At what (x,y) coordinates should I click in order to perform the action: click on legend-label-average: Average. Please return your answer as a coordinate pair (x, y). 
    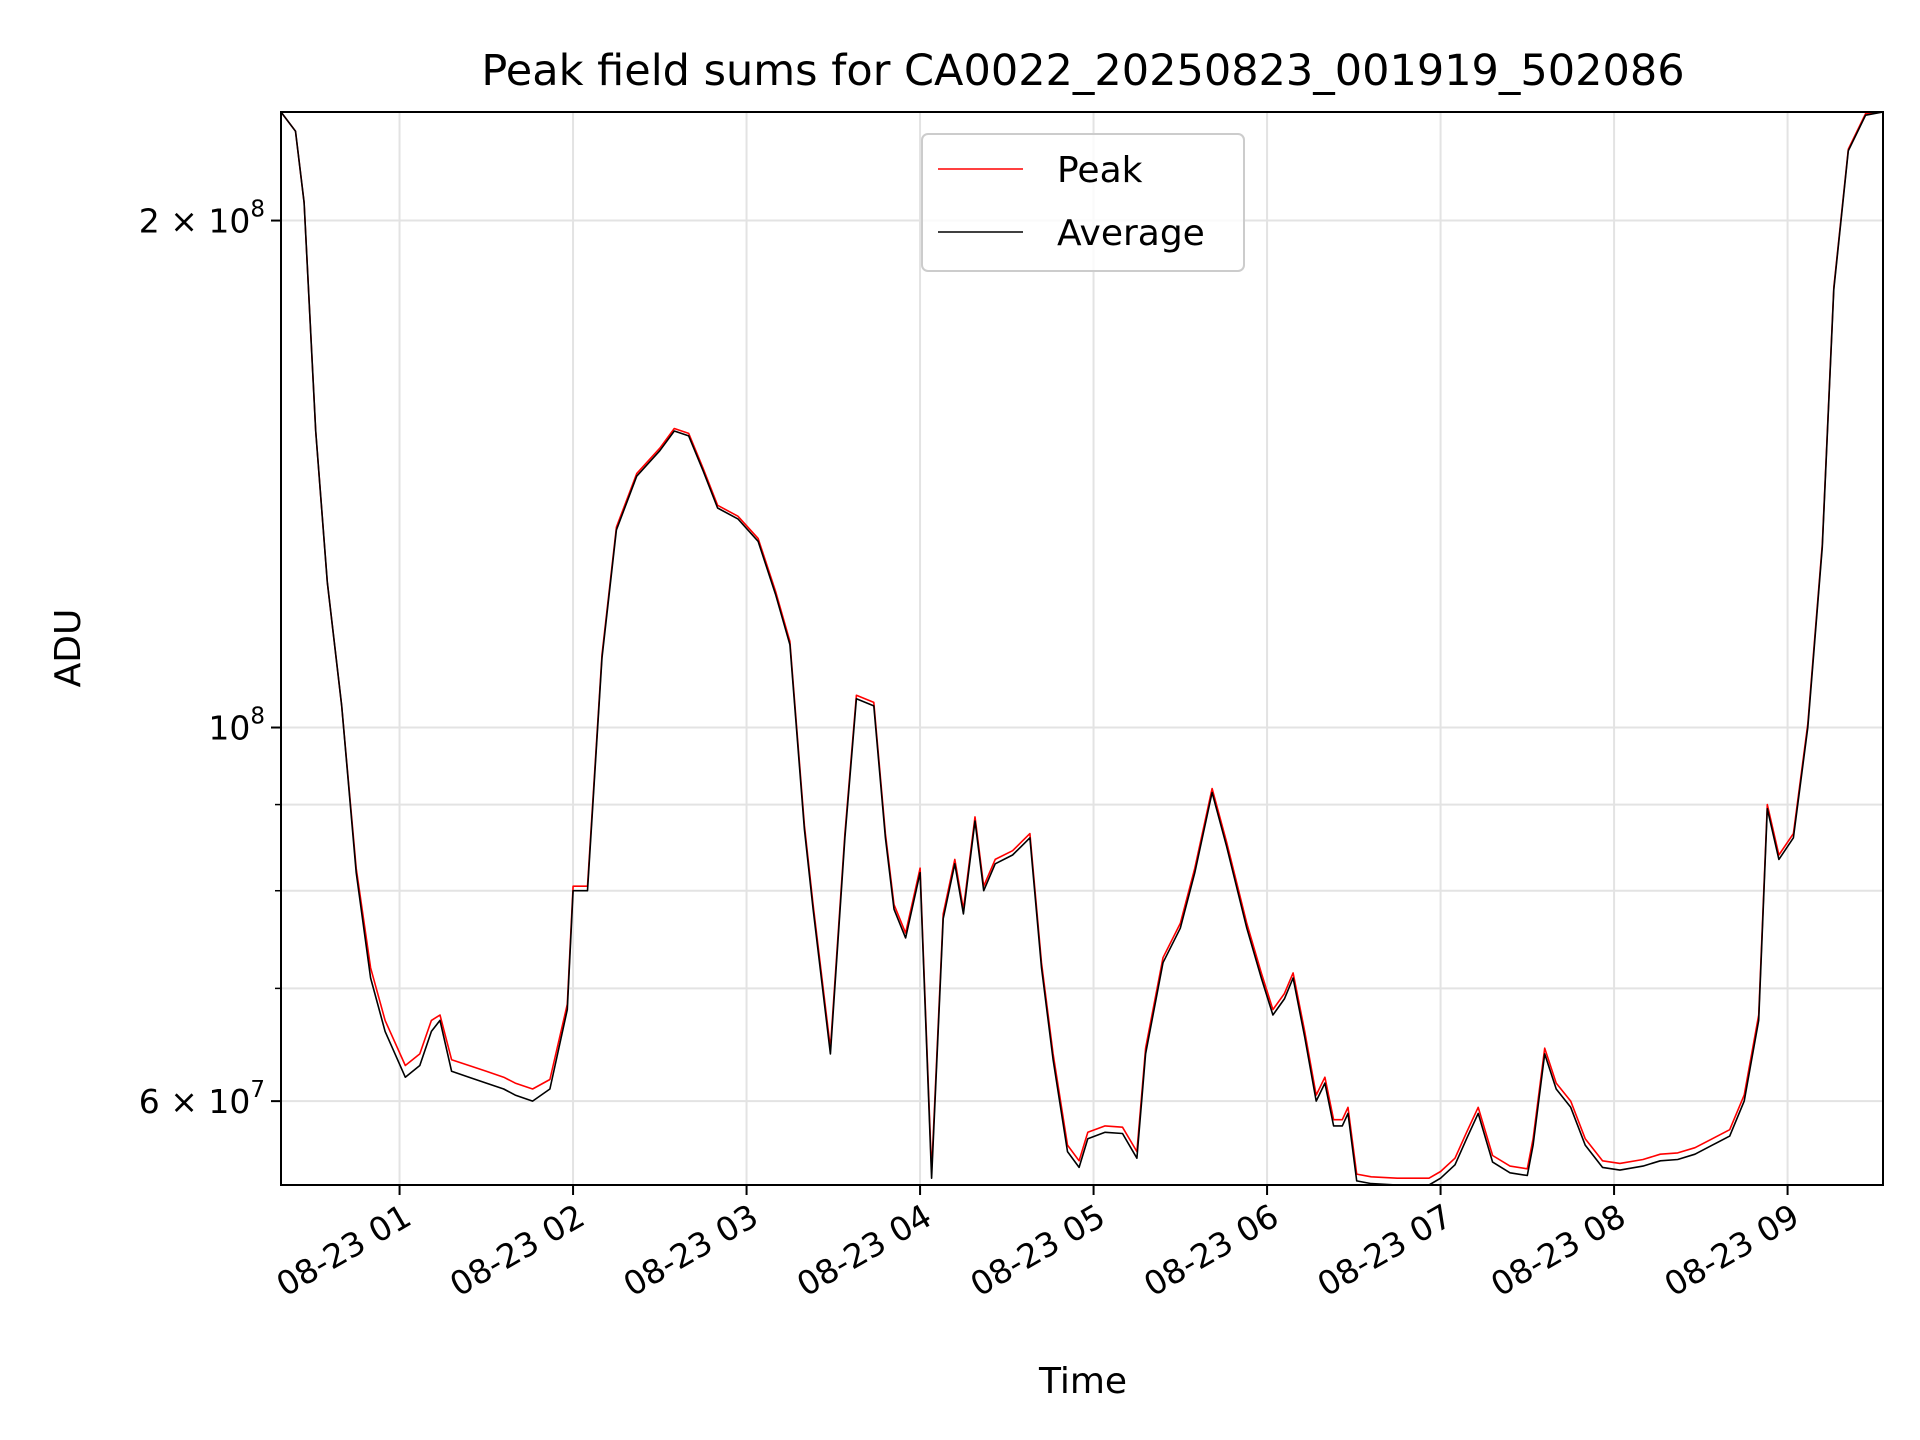
    Looking at the image, I should click on (1131, 233).